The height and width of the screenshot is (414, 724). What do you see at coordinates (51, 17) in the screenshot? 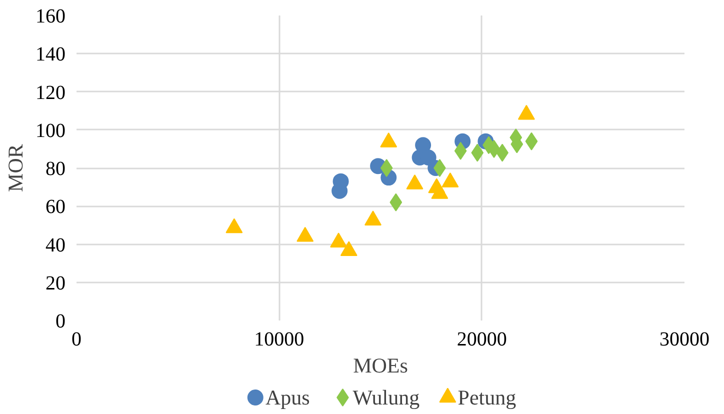
I see `y-tick-label: 160` at bounding box center [51, 17].